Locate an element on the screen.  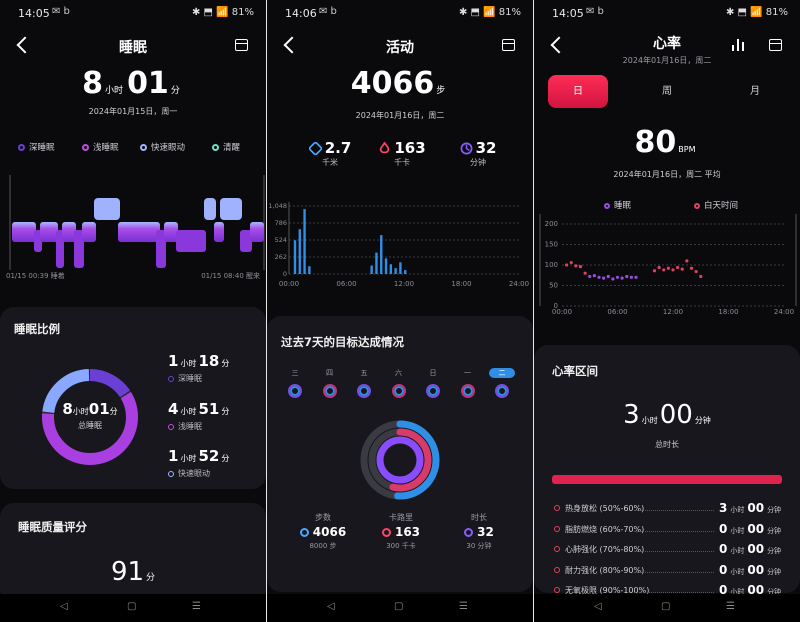
day-label: 六 is located at coordinates (398, 373).